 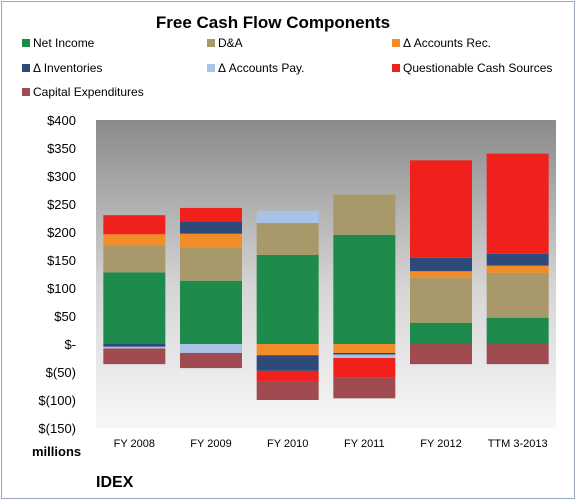 I want to click on x-tick-label: FY 2010, so click(x=287, y=444).